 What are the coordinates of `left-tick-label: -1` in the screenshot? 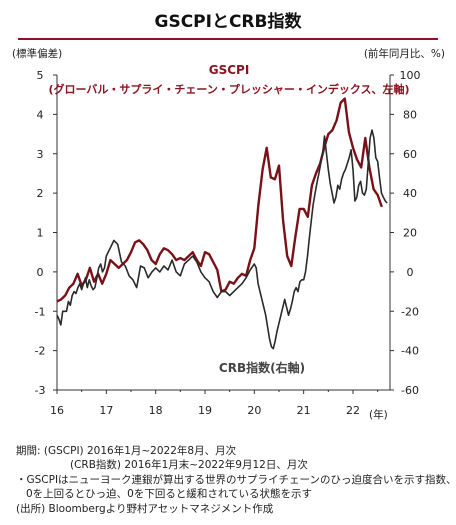 It's located at (40, 311).